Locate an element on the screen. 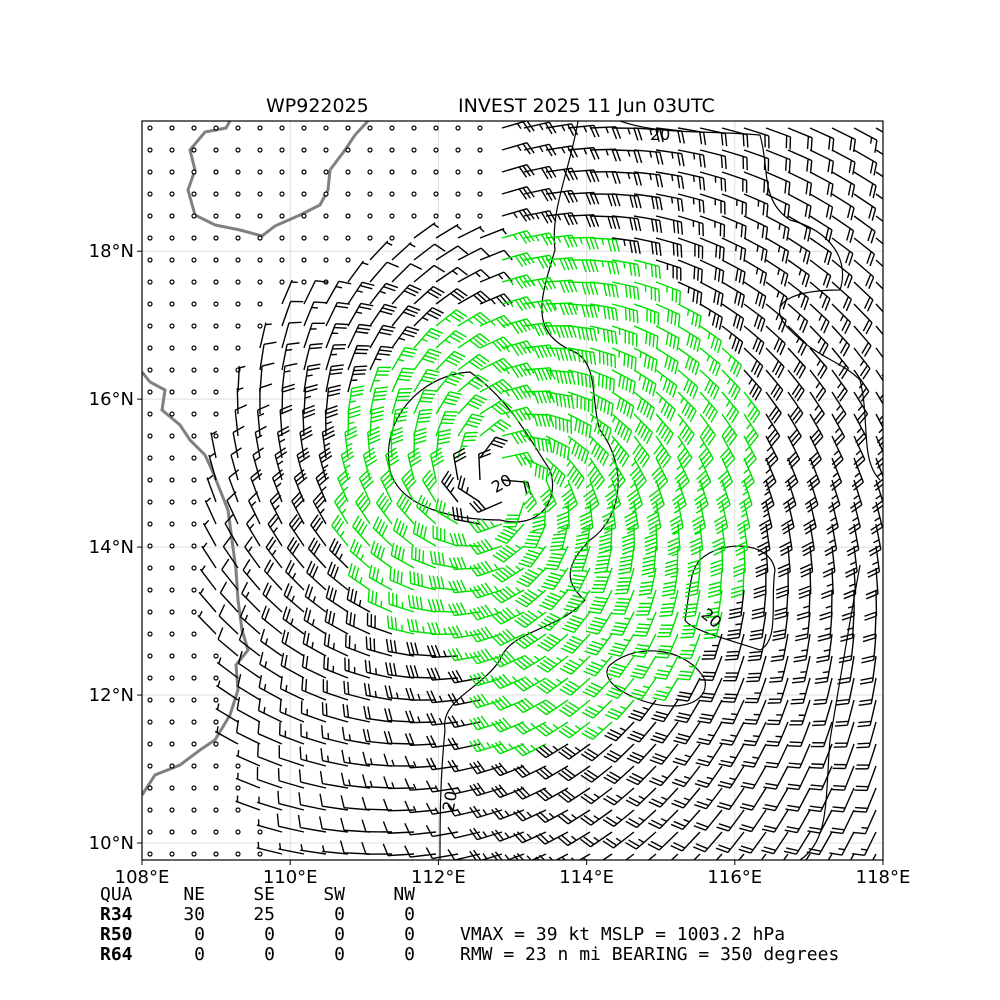  table-cell: QUA is located at coordinates (116, 894).